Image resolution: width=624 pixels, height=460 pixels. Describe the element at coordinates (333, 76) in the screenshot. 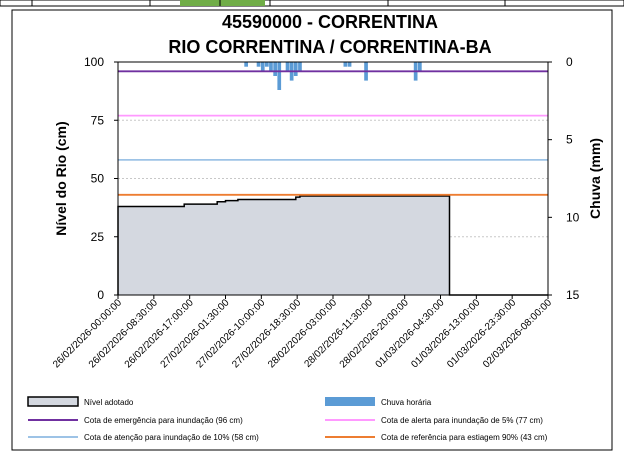

I see `rain-bar-layer` at that location.